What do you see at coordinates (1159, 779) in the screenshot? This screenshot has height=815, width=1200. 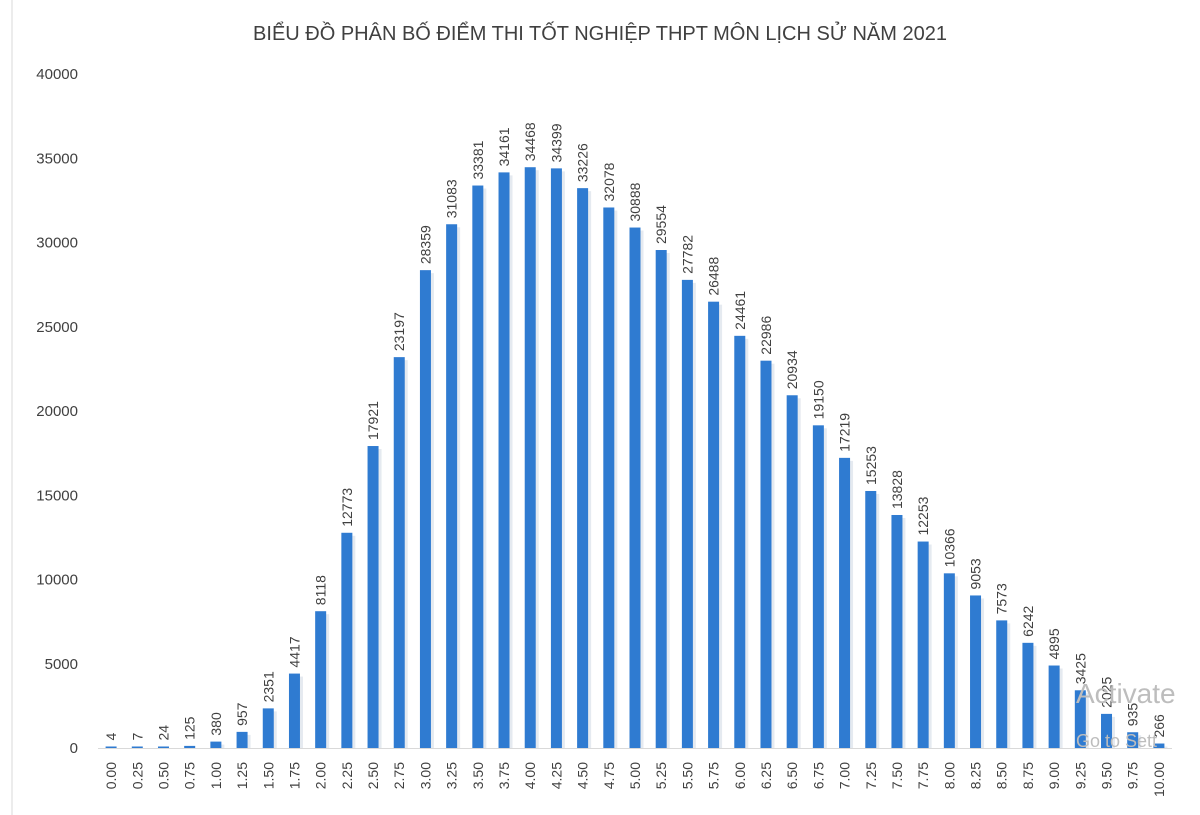 I see `x-tick-label: 10.00` at bounding box center [1159, 779].